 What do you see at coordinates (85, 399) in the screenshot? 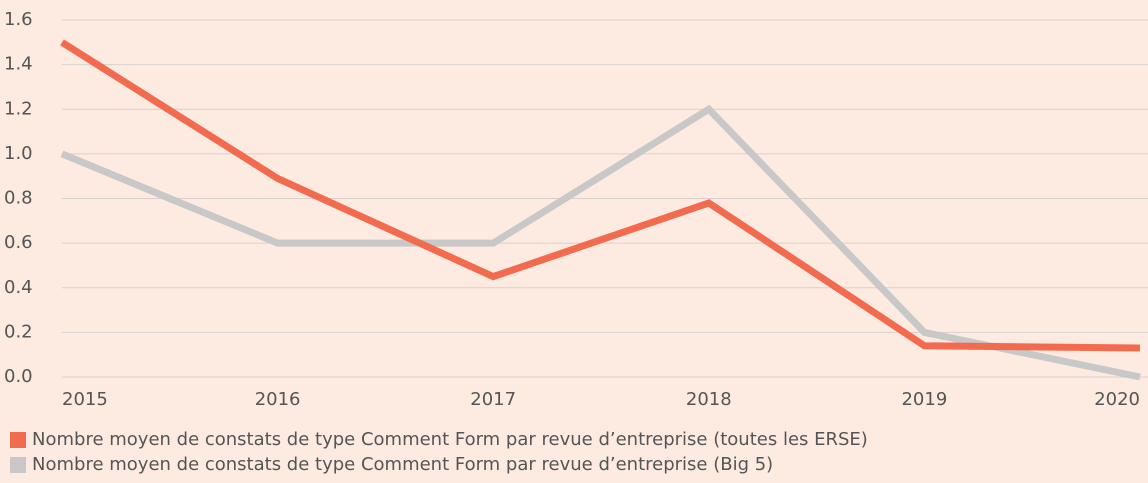
I see `x-tick-label: 2015` at bounding box center [85, 399].